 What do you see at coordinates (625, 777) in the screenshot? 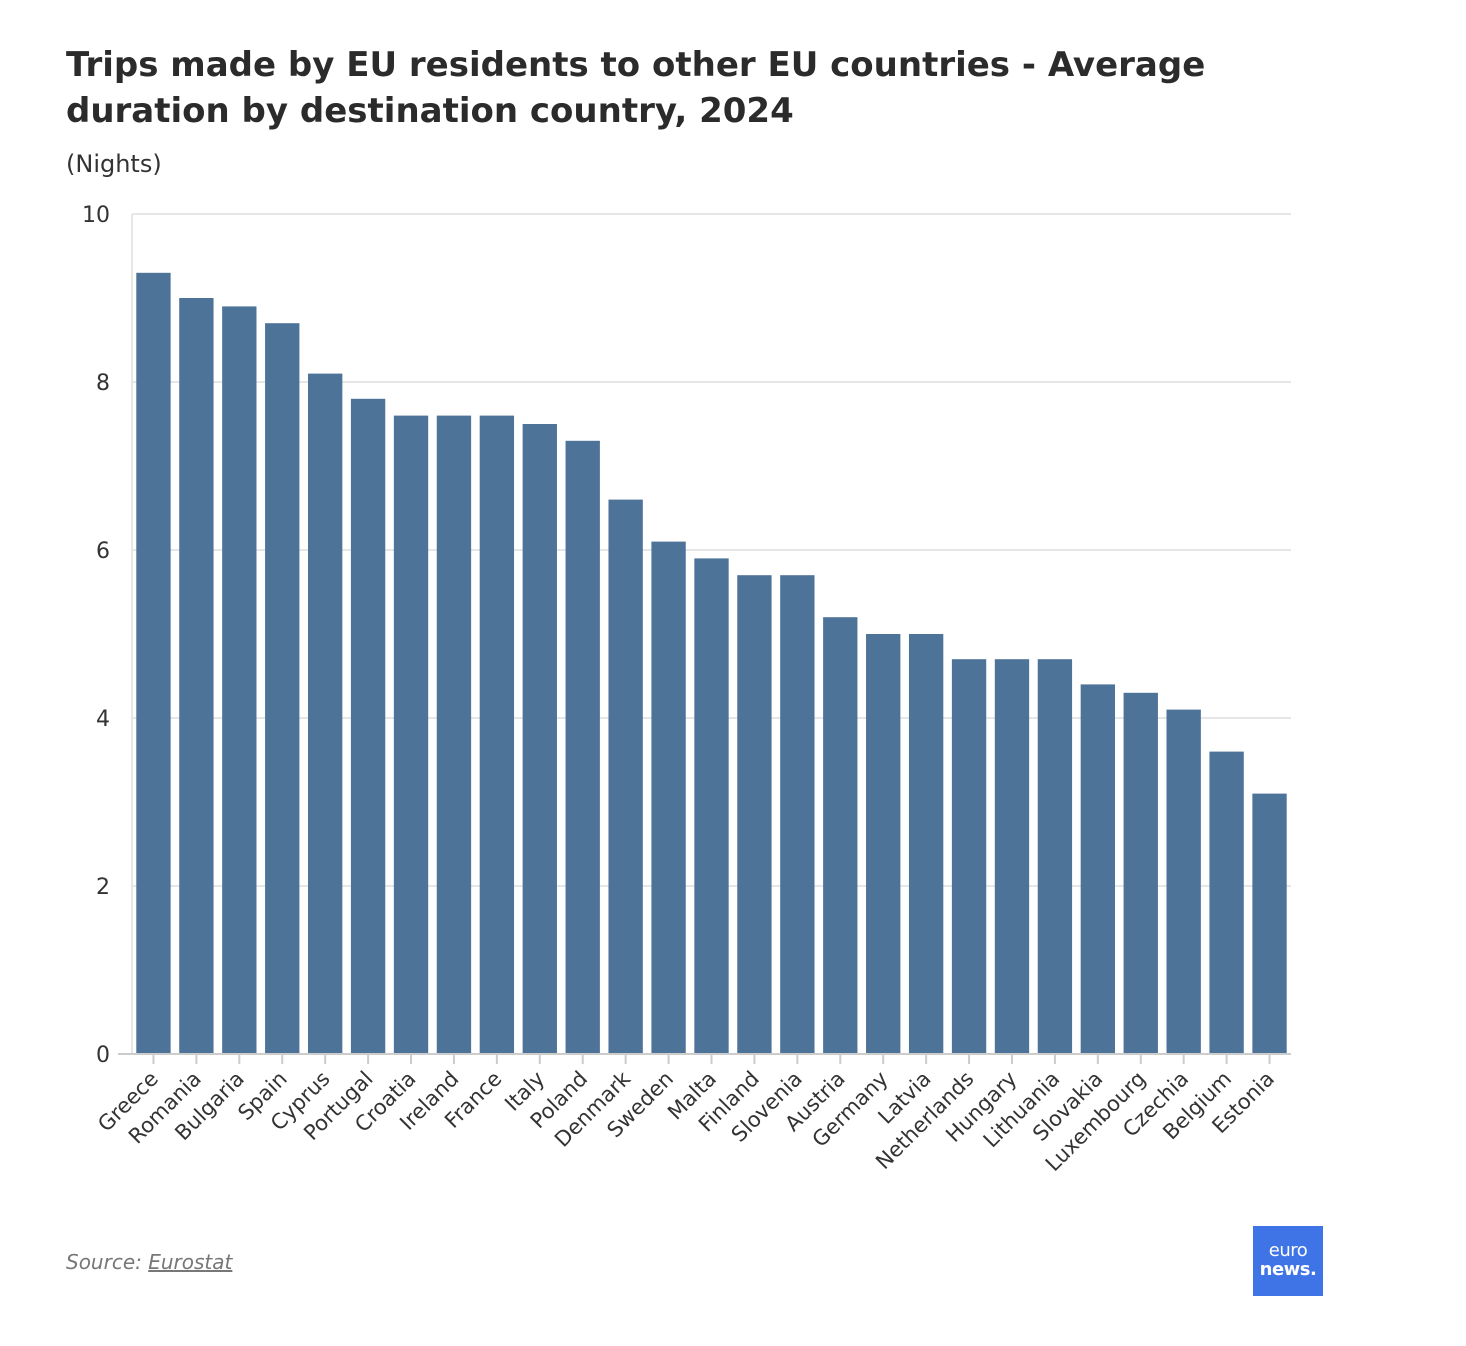
I see `bar-denmark` at bounding box center [625, 777].